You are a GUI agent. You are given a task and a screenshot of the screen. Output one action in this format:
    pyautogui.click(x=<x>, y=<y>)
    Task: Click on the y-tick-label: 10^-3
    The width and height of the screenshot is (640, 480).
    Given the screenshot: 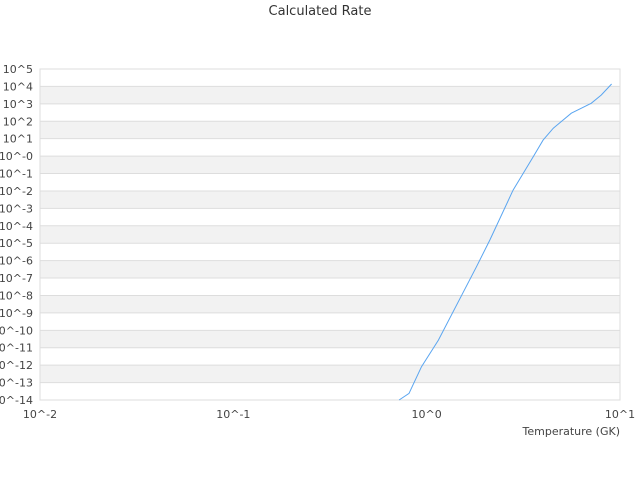 What is the action you would take?
    pyautogui.click(x=16, y=208)
    